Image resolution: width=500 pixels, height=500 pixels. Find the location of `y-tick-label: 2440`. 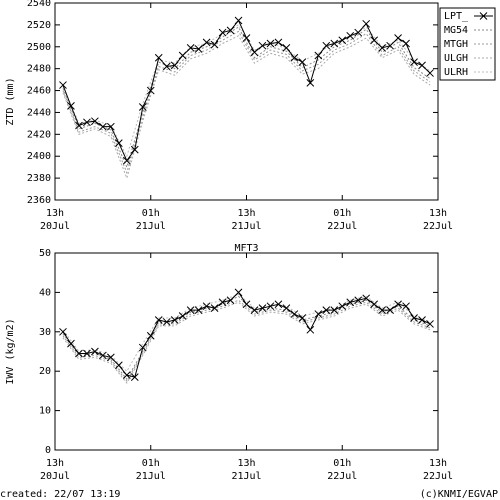

y-tick-label: 2440 is located at coordinates (39, 112).